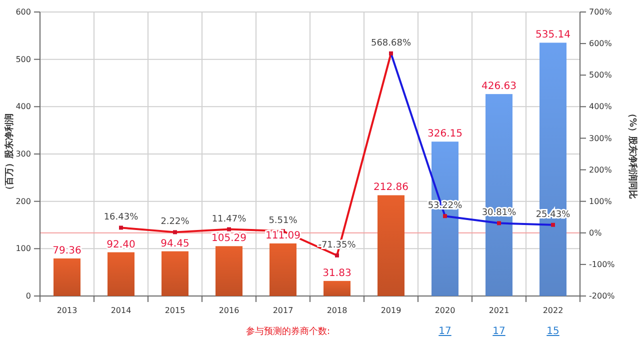  I want to click on data-label: 94.45, so click(175, 244).